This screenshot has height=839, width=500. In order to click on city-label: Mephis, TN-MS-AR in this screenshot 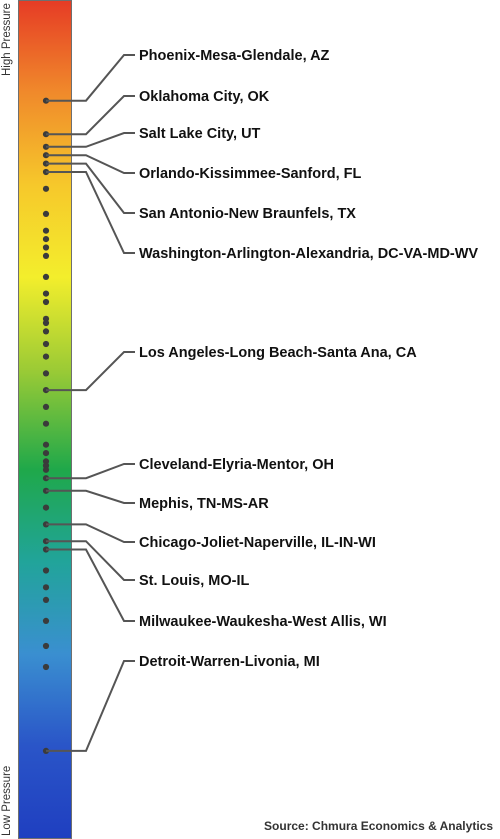, I will do `click(204, 504)`.